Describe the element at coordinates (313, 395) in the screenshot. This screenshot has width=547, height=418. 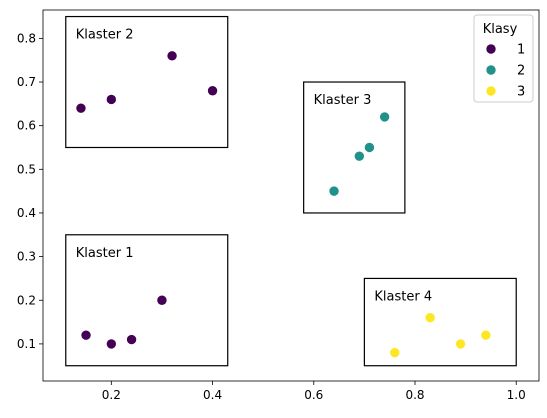
I see `x-tick-label: 0.6` at that location.